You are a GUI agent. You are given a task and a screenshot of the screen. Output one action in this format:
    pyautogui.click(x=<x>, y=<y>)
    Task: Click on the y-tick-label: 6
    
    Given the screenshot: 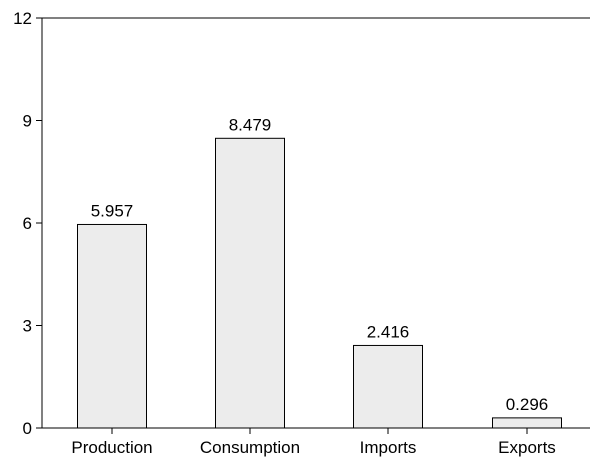 What is the action you would take?
    pyautogui.click(x=27, y=223)
    